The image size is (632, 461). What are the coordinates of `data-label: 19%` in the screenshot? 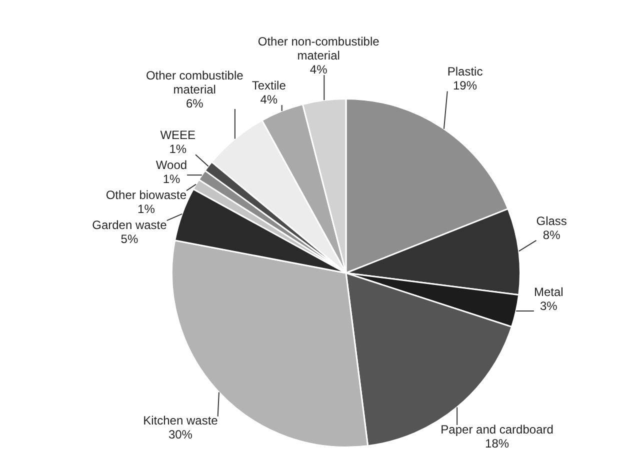 It's located at (465, 85).